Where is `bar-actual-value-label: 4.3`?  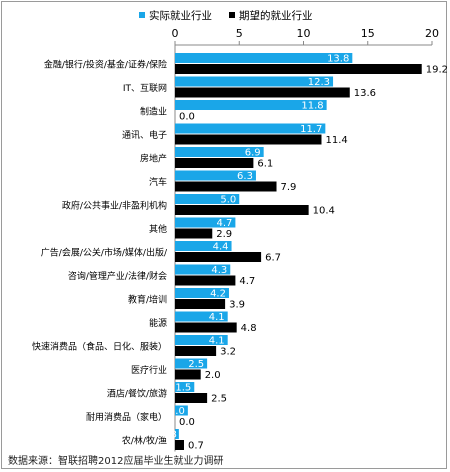 bar-actual-value-label: 4.3 is located at coordinates (219, 270).